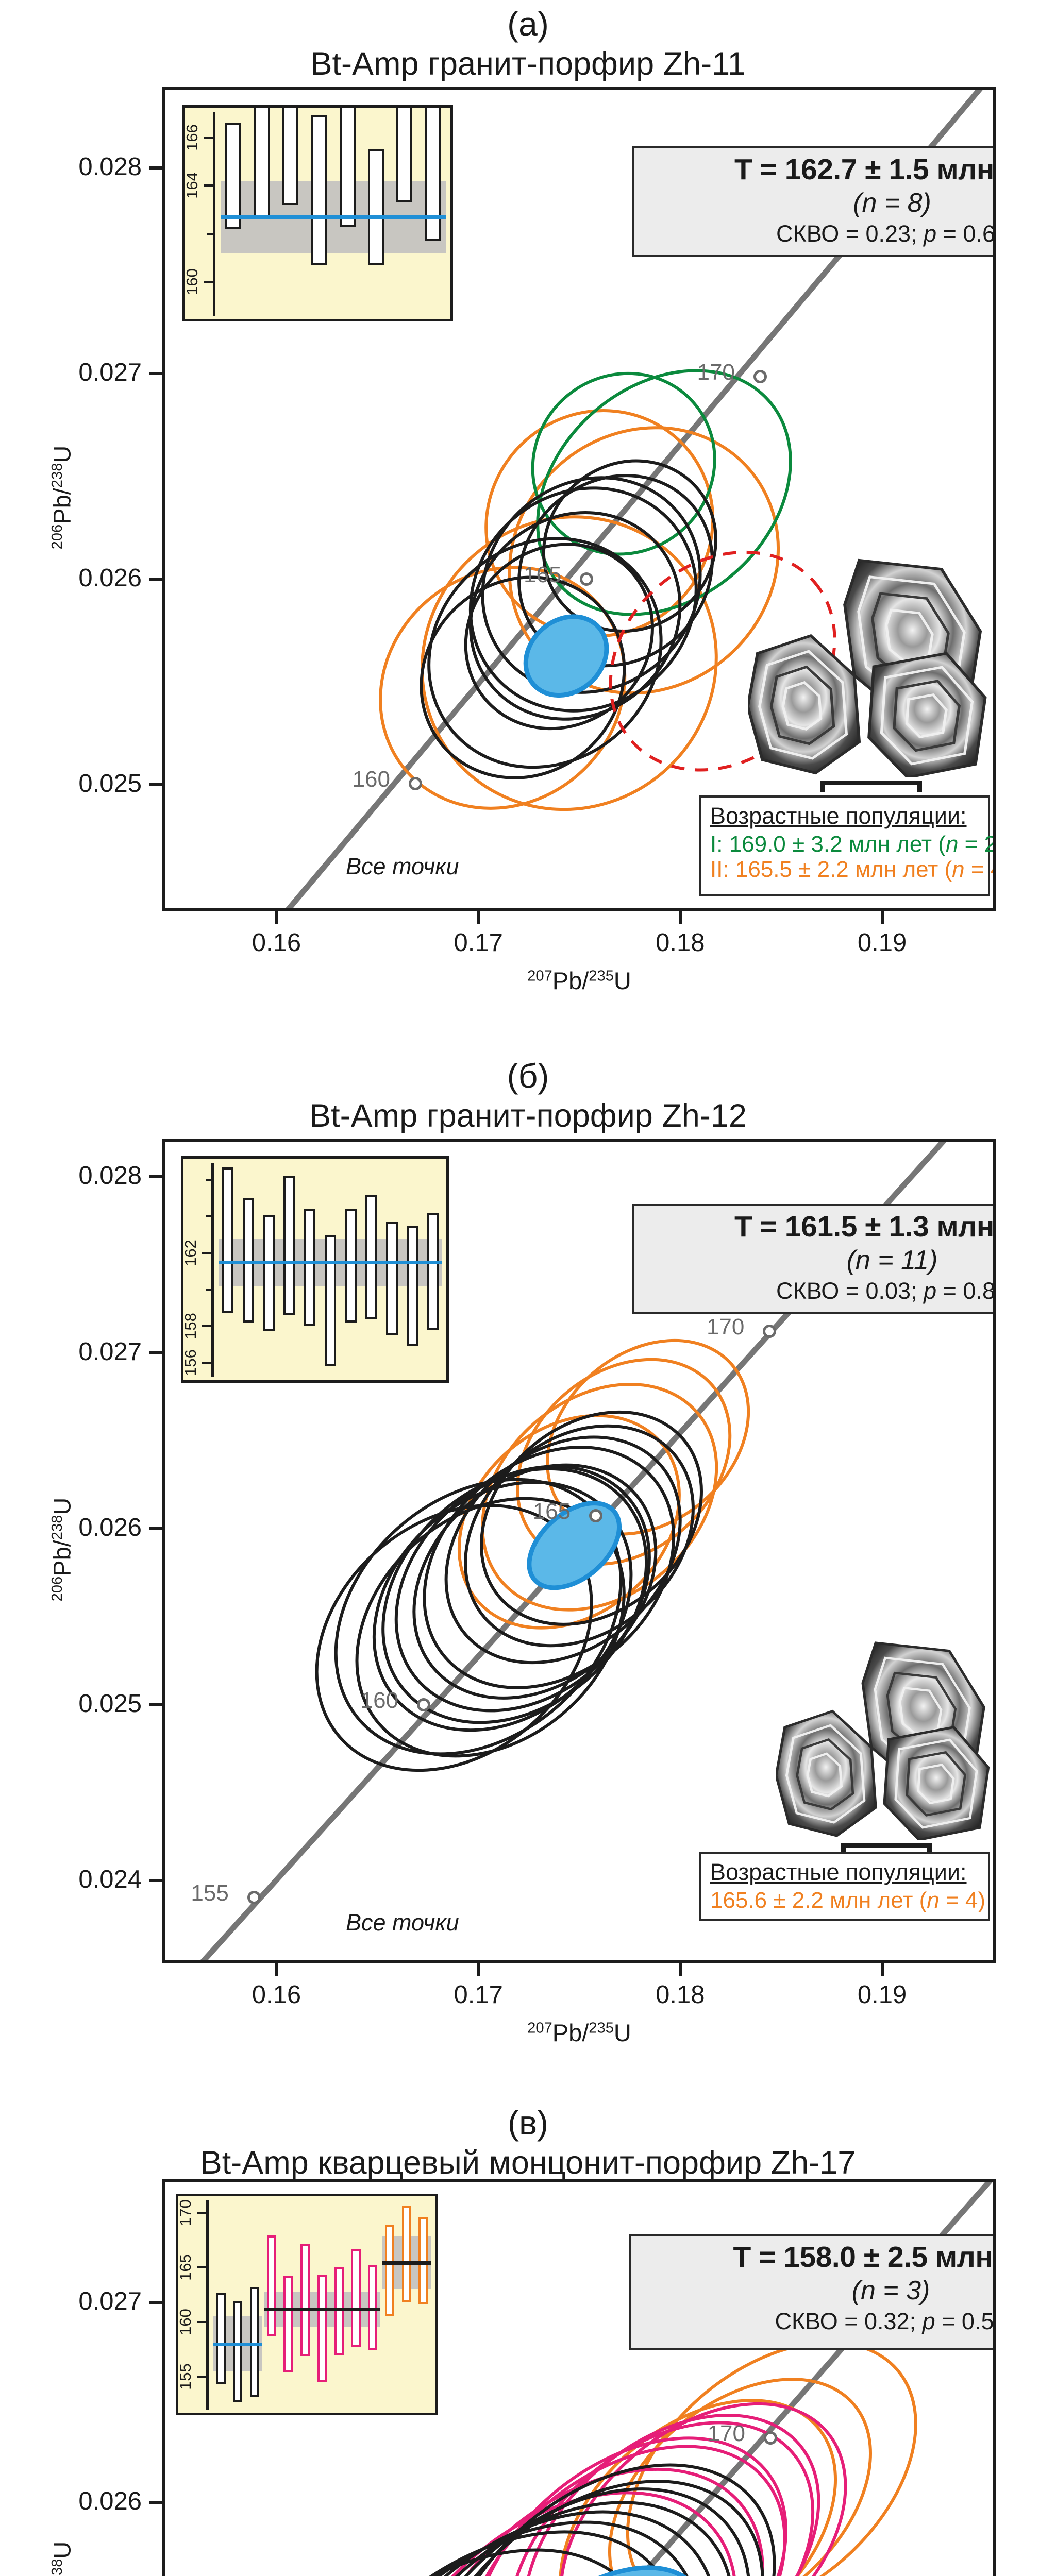 The width and height of the screenshot is (1056, 2576). I want to click on weighted-mean-inset-a: 160 164 166, so click(317, 213).